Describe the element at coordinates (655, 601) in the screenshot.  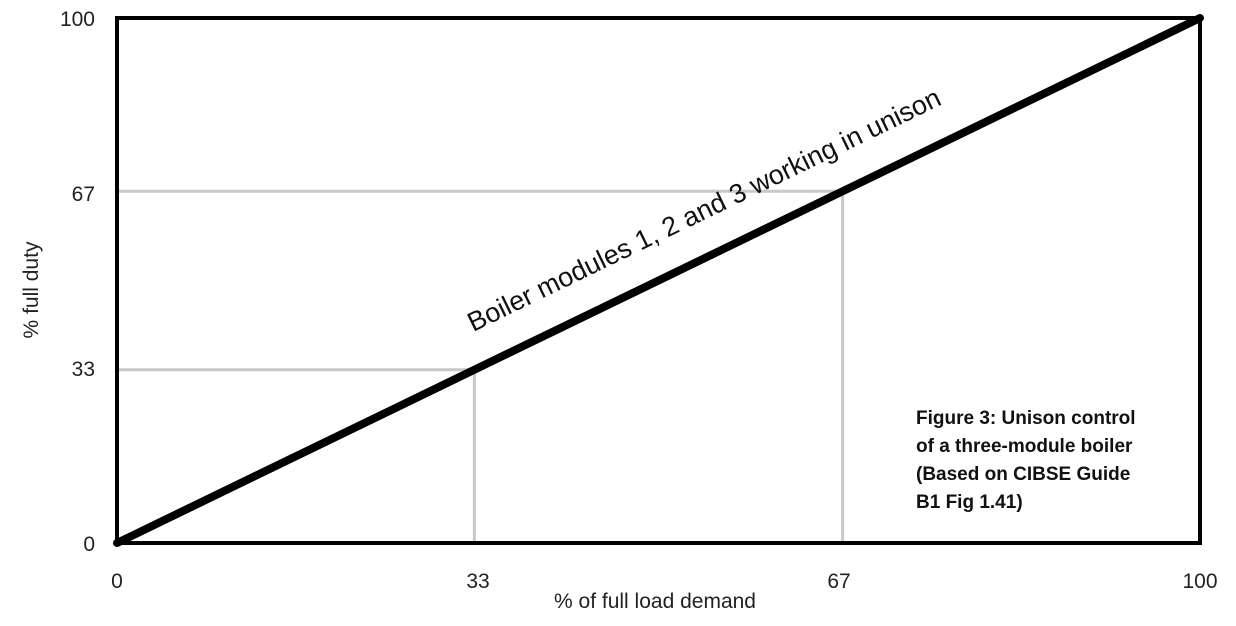
I see `x-axis-title: % of full load demand` at that location.